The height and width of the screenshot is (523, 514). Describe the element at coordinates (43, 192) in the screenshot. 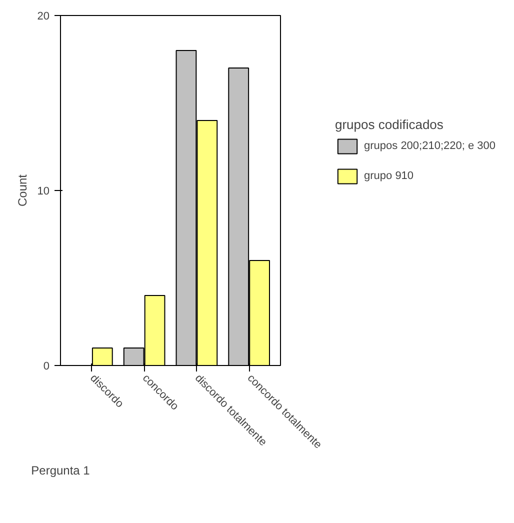

I see `y-tick-label: 10` at that location.